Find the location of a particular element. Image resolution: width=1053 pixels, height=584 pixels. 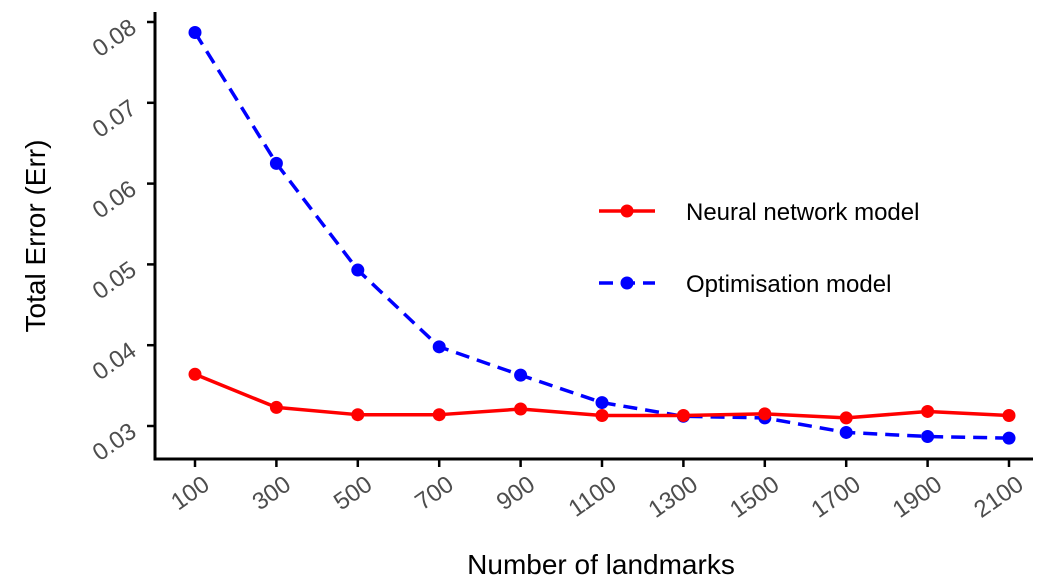

x-tick-label: 1100 is located at coordinates (593, 497).